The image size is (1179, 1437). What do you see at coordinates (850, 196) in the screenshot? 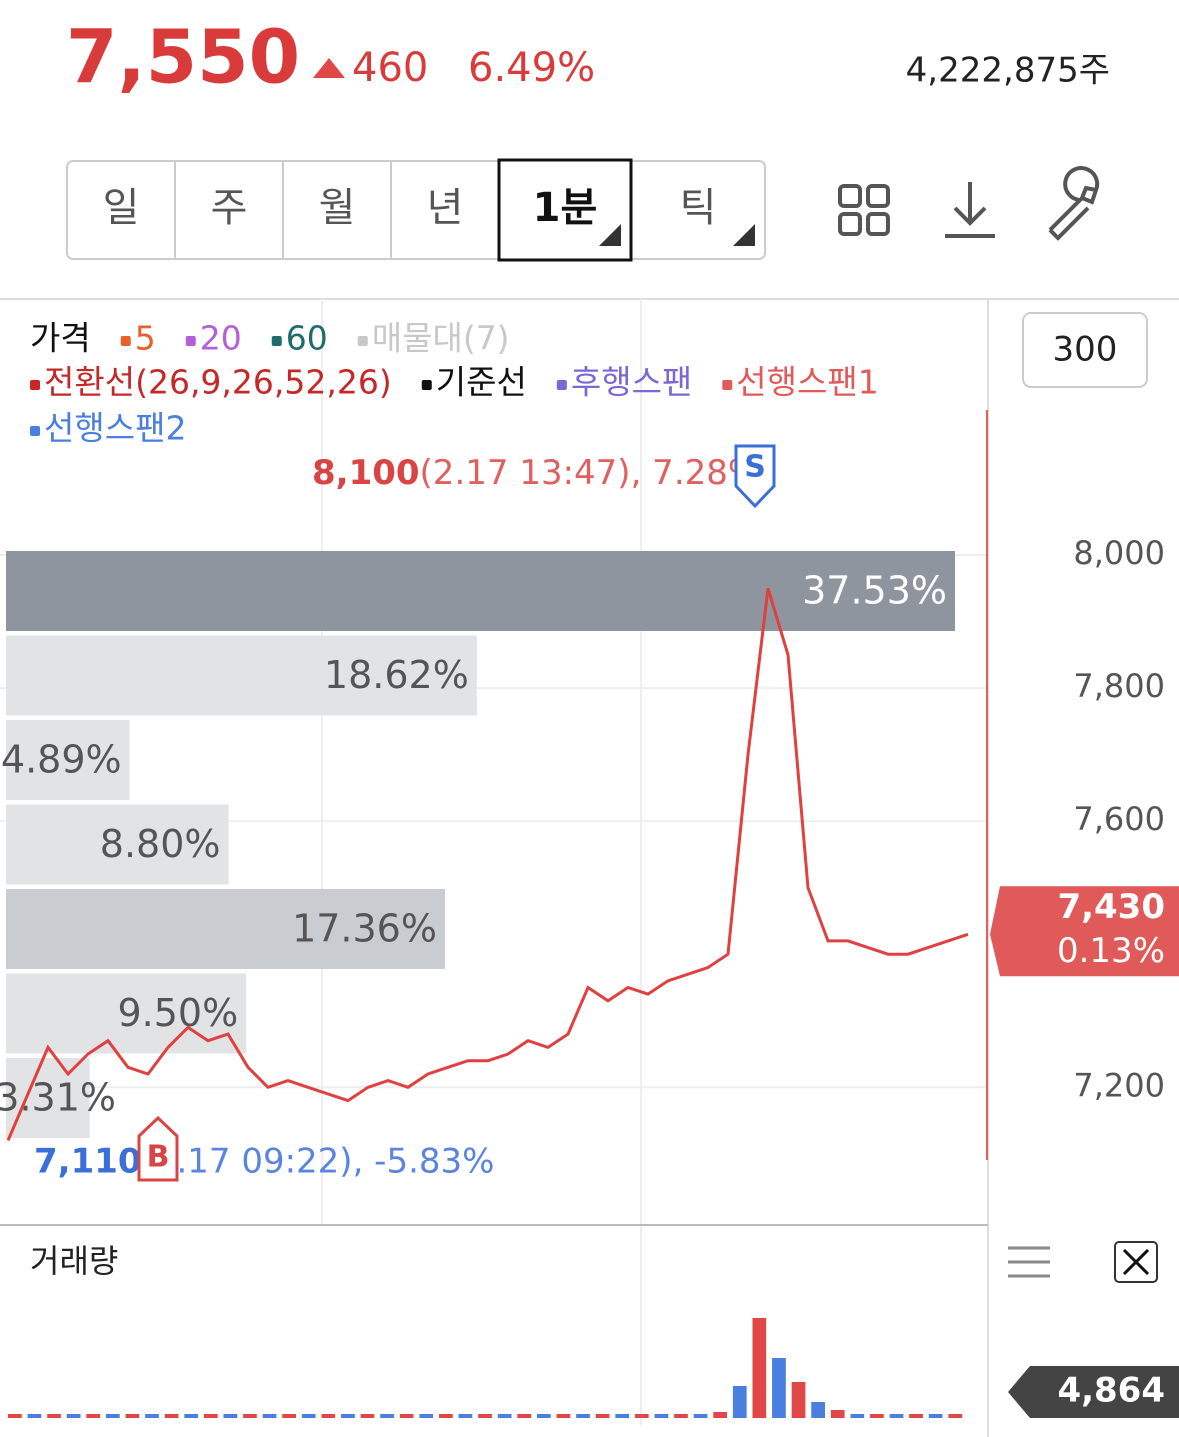
I see `grid-icon` at bounding box center [850, 196].